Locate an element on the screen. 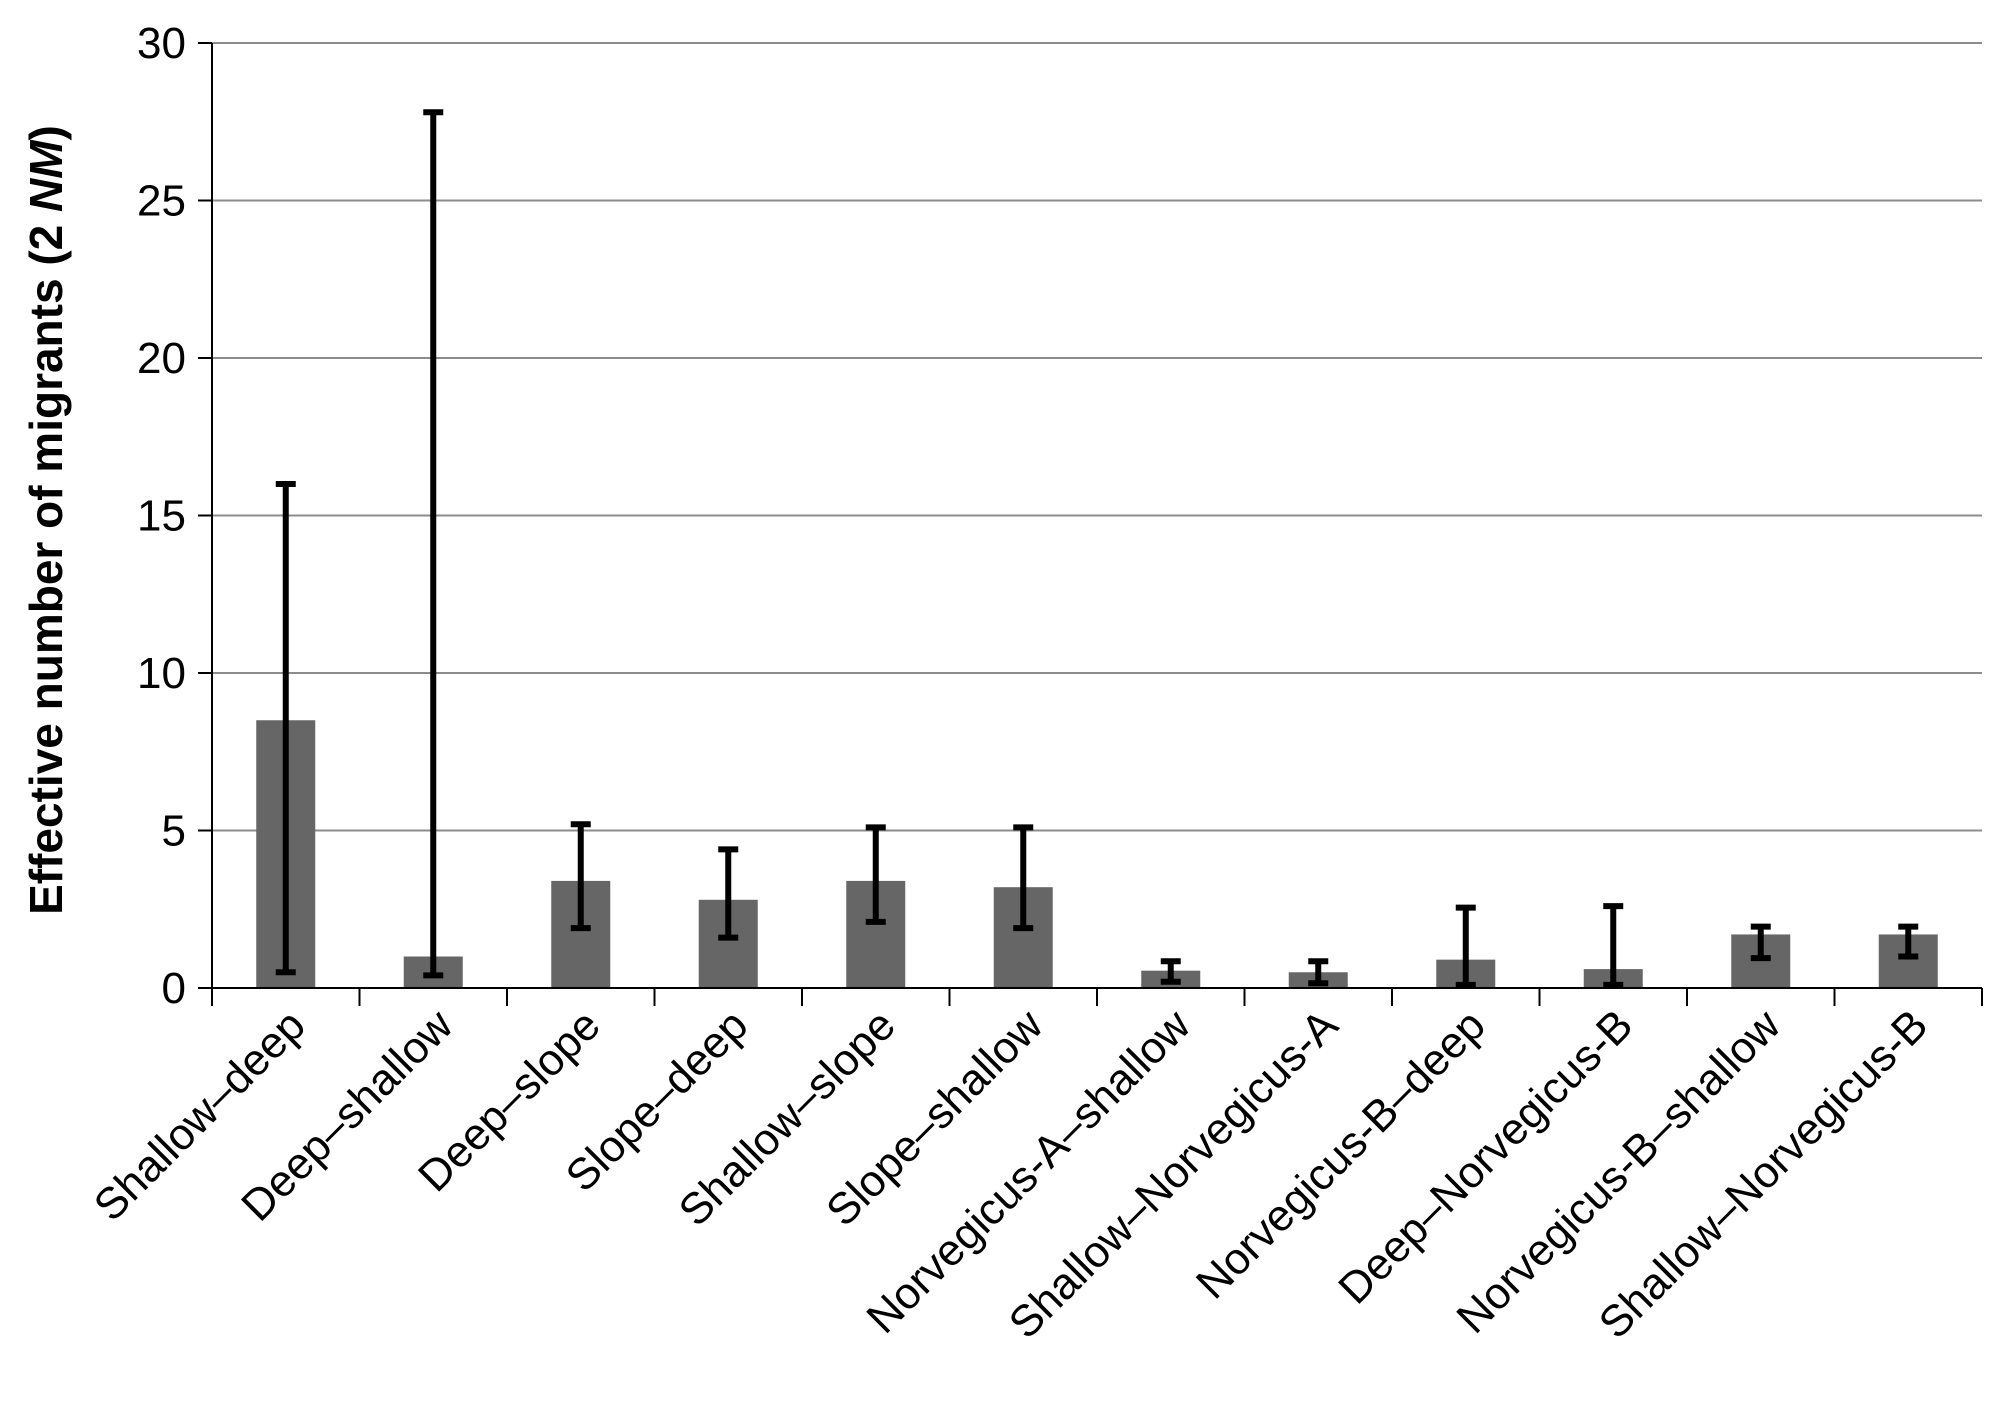 Image resolution: width=1992 pixels, height=1417 pixels. y-tick-label: 15 is located at coordinates (161, 516).